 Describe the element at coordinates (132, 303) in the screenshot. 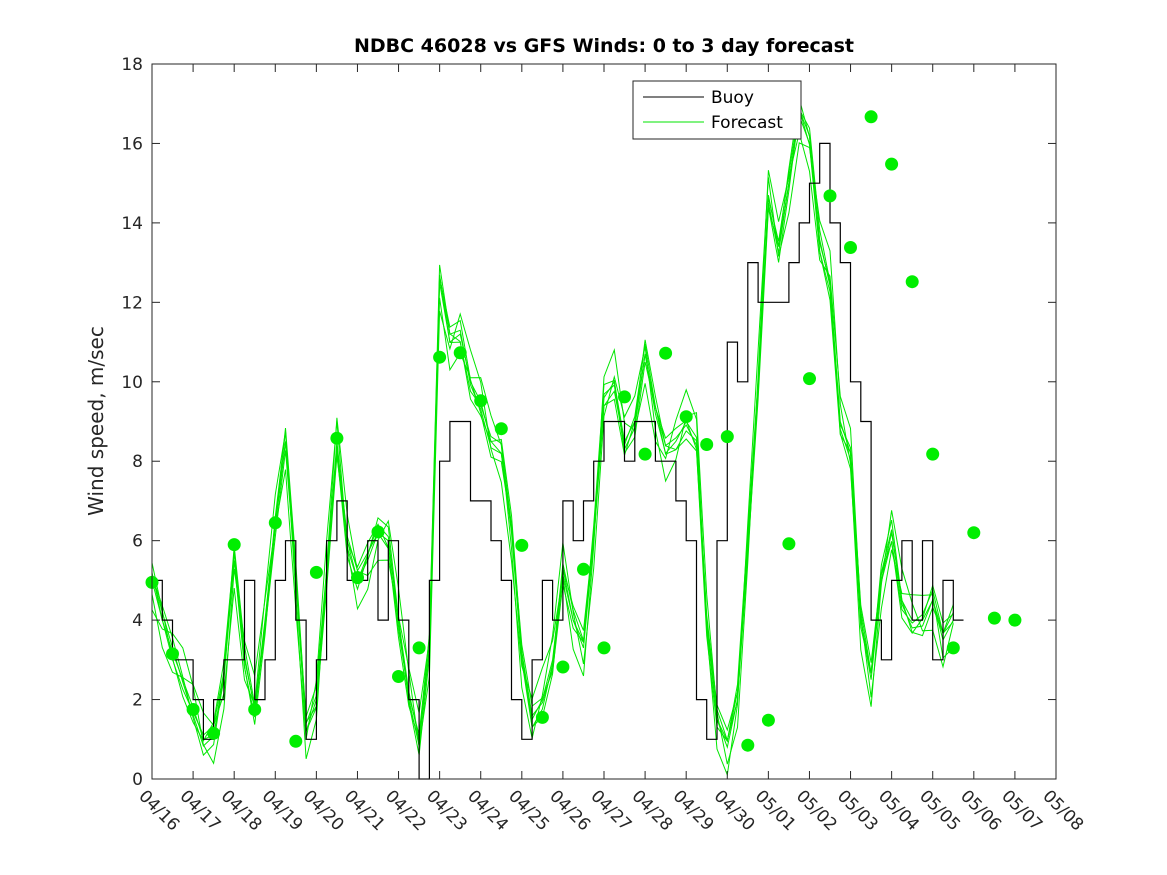

I see `y-tick-label: 12` at that location.